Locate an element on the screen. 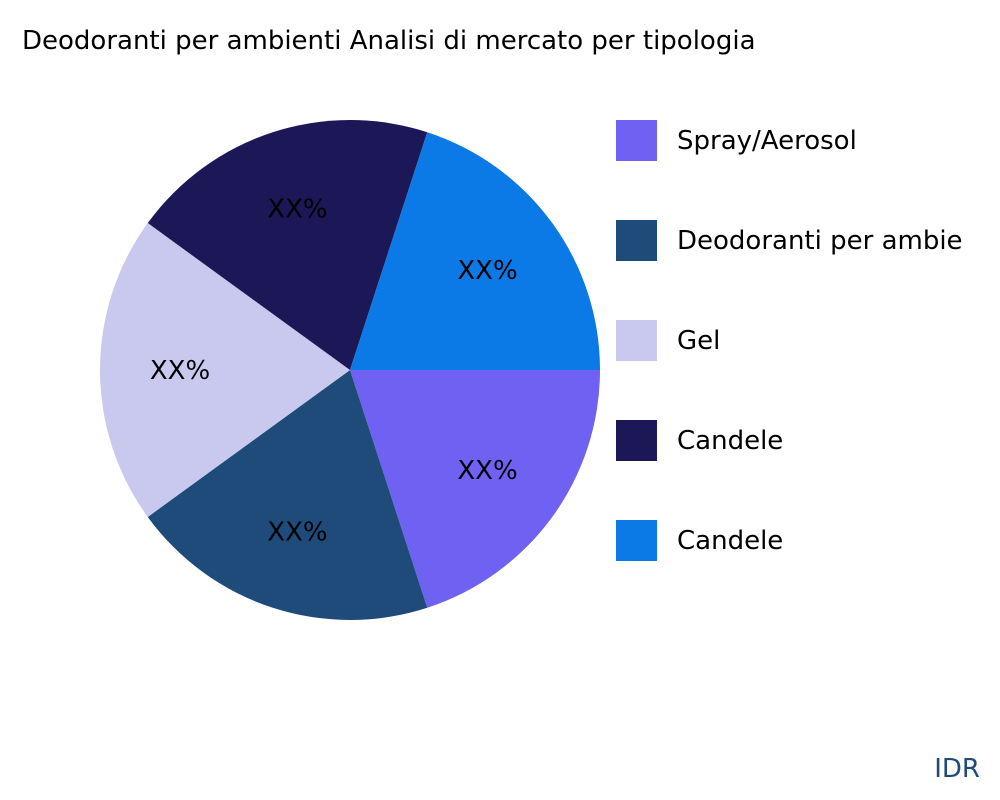 This screenshot has height=800, width=1000. watermark: IDR is located at coordinates (957, 769).